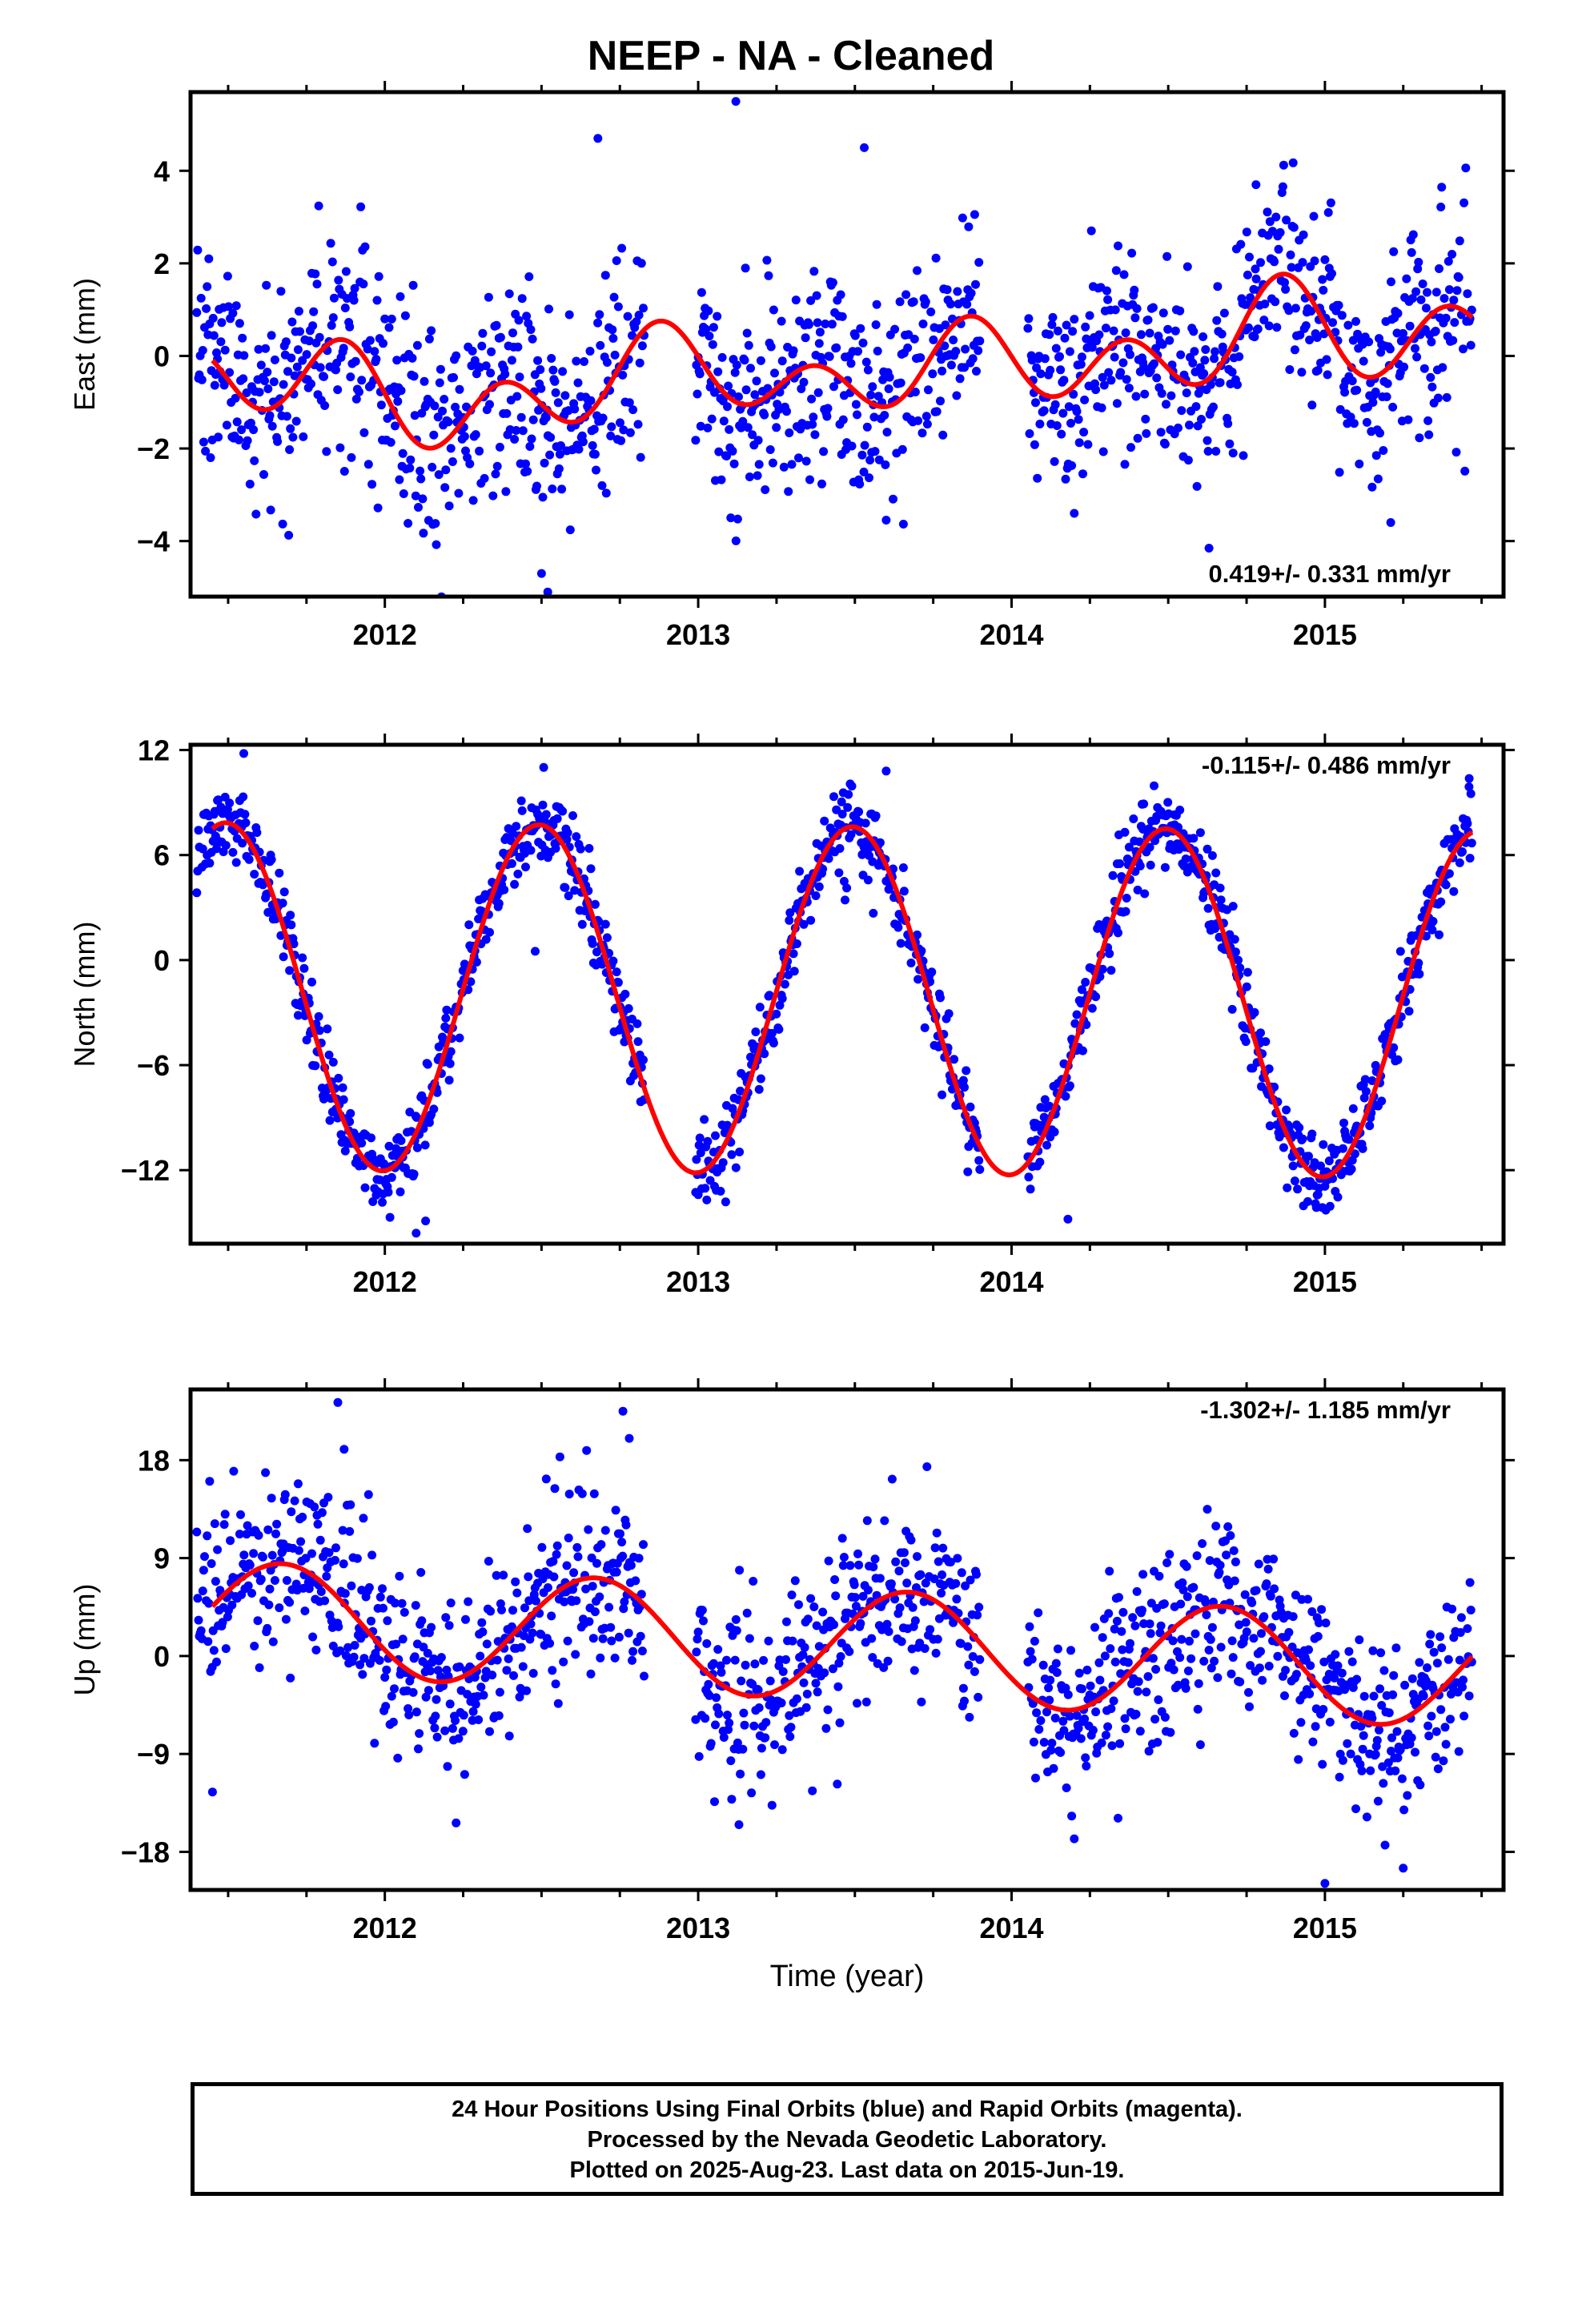 The height and width of the screenshot is (2324, 1582). Describe the element at coordinates (162, 356) in the screenshot. I see `y-tick-label: 0` at that location.